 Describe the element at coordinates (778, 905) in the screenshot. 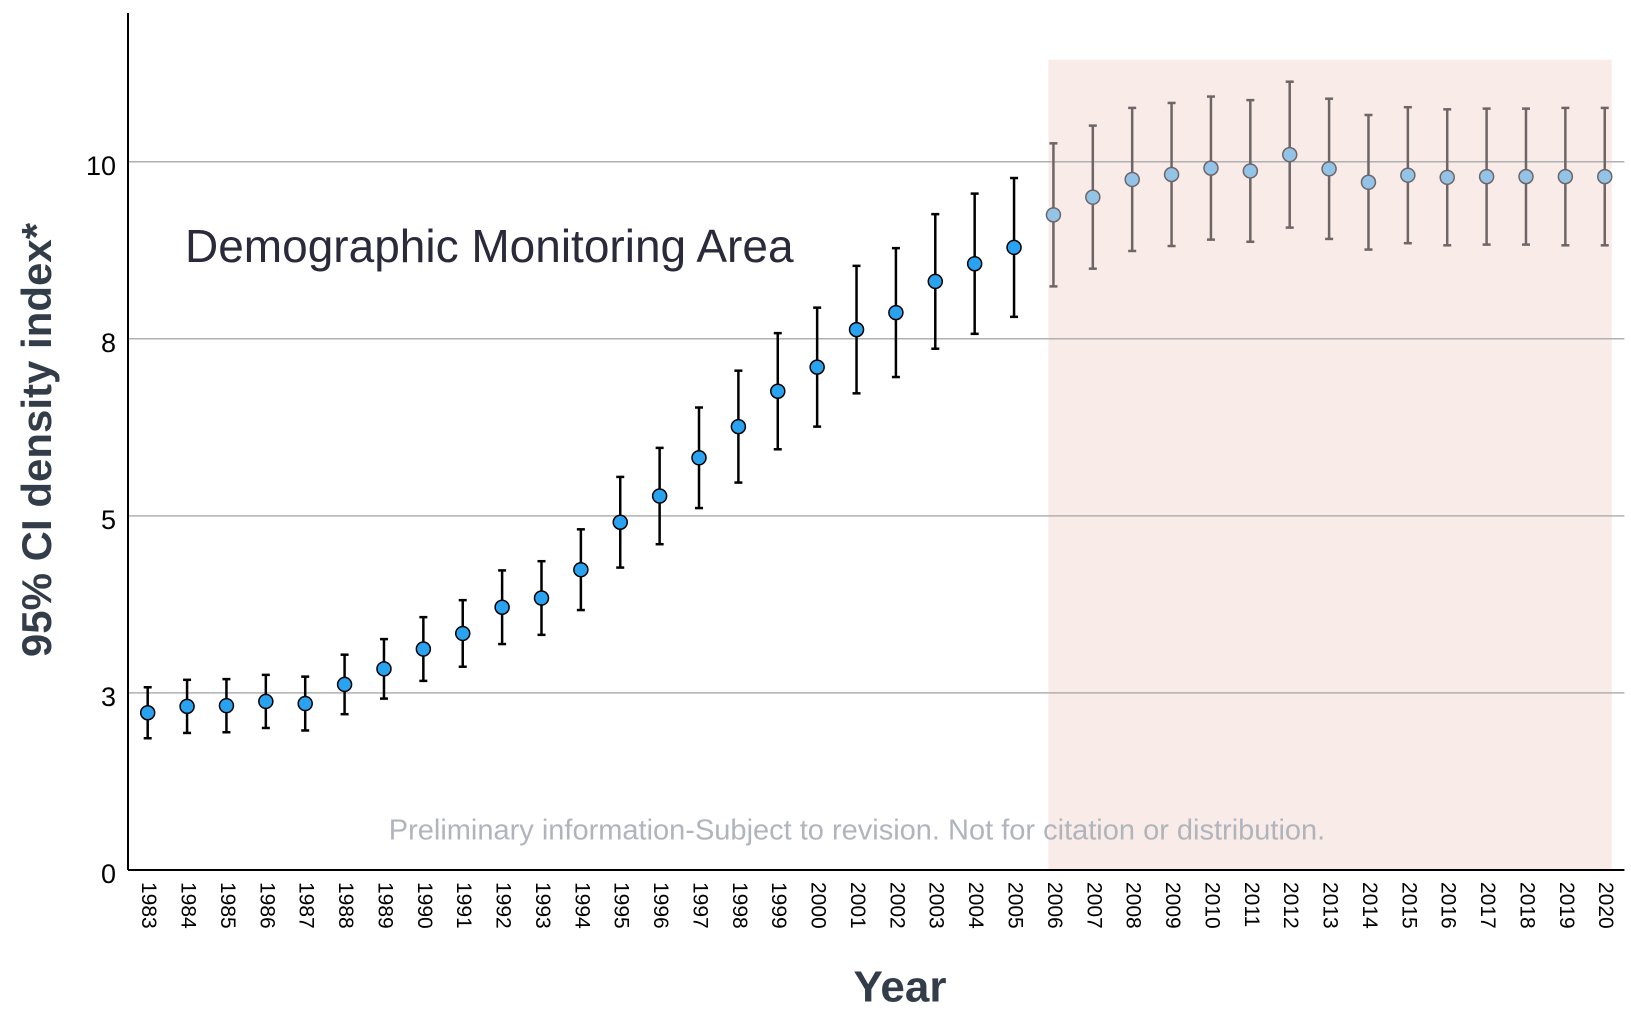

I see `x-tick-label: 1999` at that location.